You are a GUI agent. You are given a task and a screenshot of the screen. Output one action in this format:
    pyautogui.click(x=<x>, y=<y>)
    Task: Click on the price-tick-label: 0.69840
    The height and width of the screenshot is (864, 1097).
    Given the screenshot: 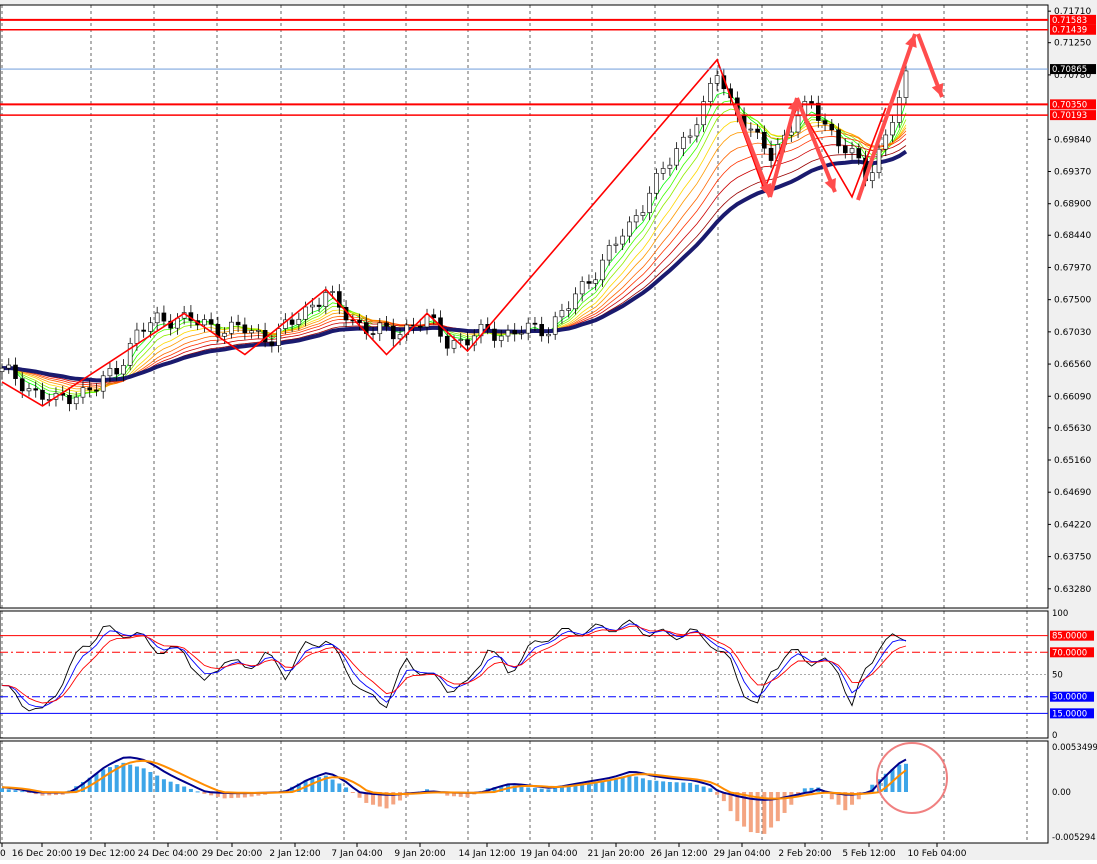 What is the action you would take?
    pyautogui.click(x=1072, y=140)
    